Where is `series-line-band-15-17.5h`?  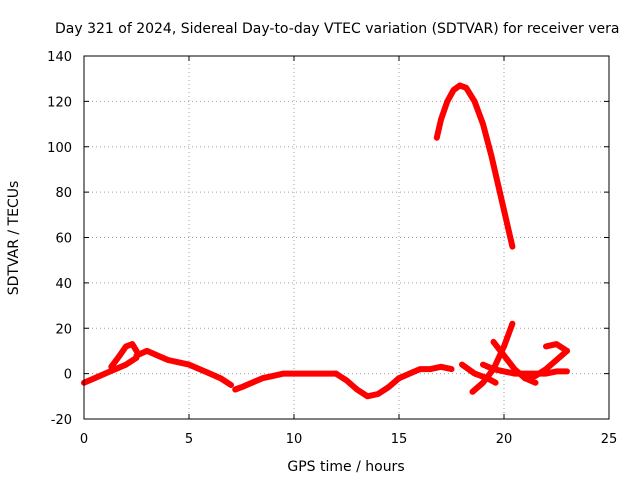
series-line-band-15-17.5h is located at coordinates (425, 372).